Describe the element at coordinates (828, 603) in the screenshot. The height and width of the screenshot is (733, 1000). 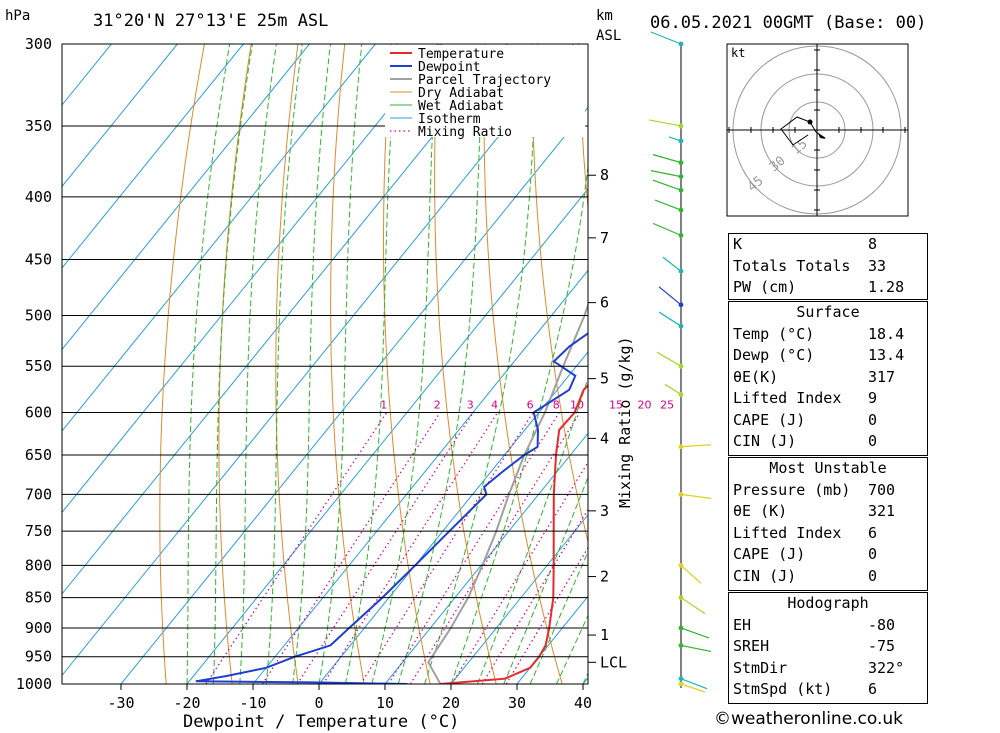
I see `hodograph-stats-title: Hodograph` at that location.